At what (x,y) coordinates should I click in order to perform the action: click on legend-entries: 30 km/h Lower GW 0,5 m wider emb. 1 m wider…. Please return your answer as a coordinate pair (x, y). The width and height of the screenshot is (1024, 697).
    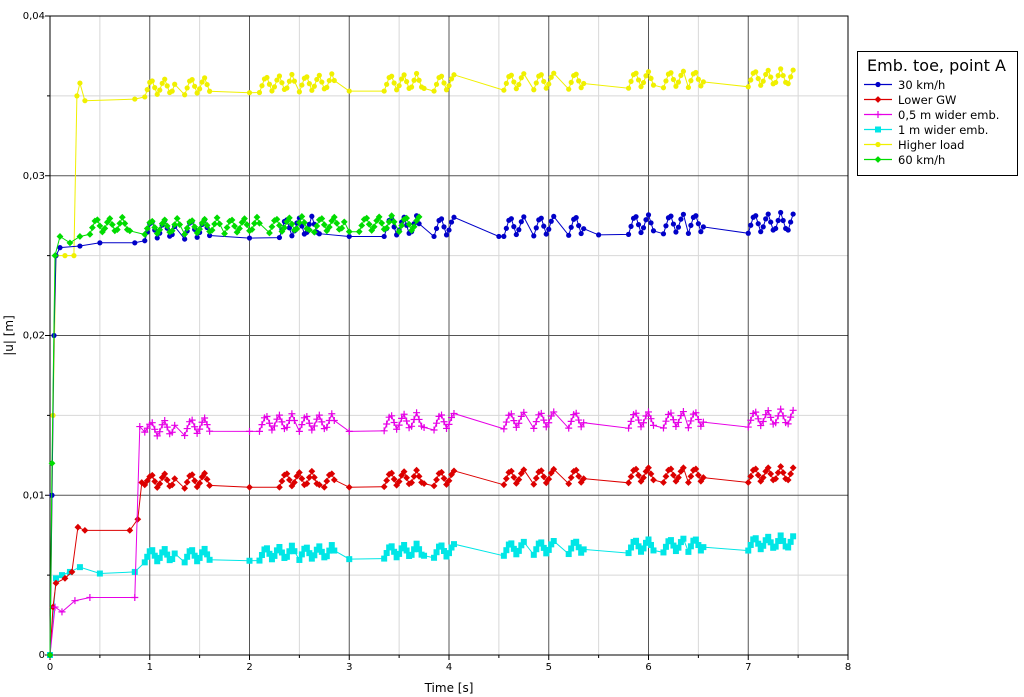
    Looking at the image, I should click on (937, 122).